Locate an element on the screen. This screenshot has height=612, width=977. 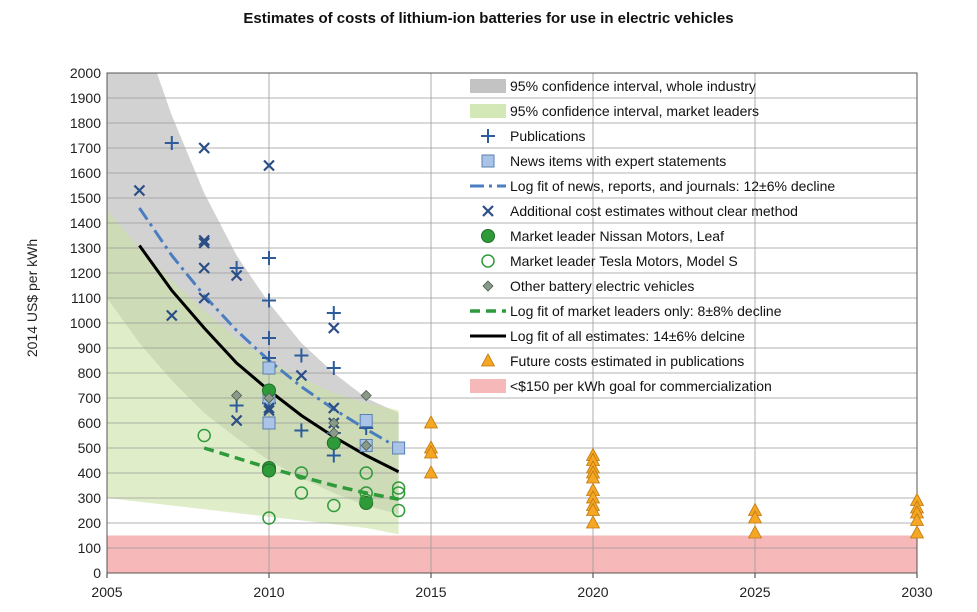
y-tick-label: 800 is located at coordinates (90, 373).